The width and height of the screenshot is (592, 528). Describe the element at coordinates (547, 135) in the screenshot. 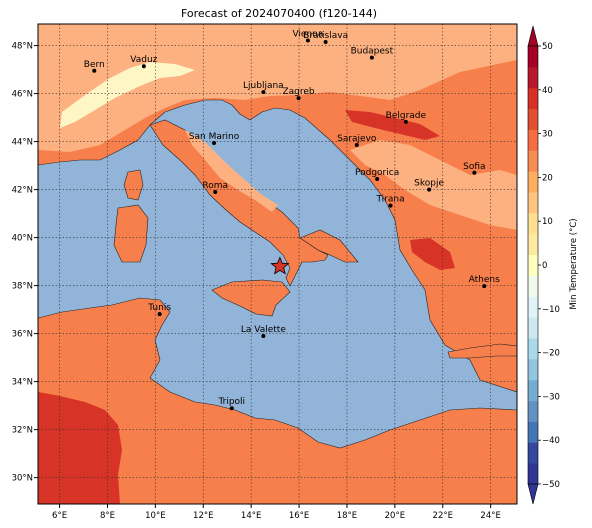

I see `colorbar-tick-label: 30` at that location.